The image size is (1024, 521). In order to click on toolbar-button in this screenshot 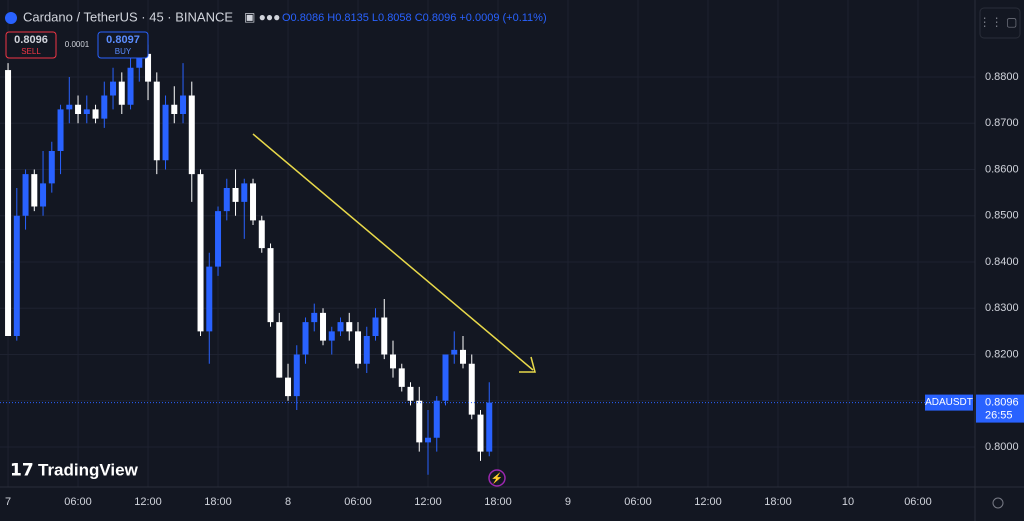, I will do `click(1000, 23)`.